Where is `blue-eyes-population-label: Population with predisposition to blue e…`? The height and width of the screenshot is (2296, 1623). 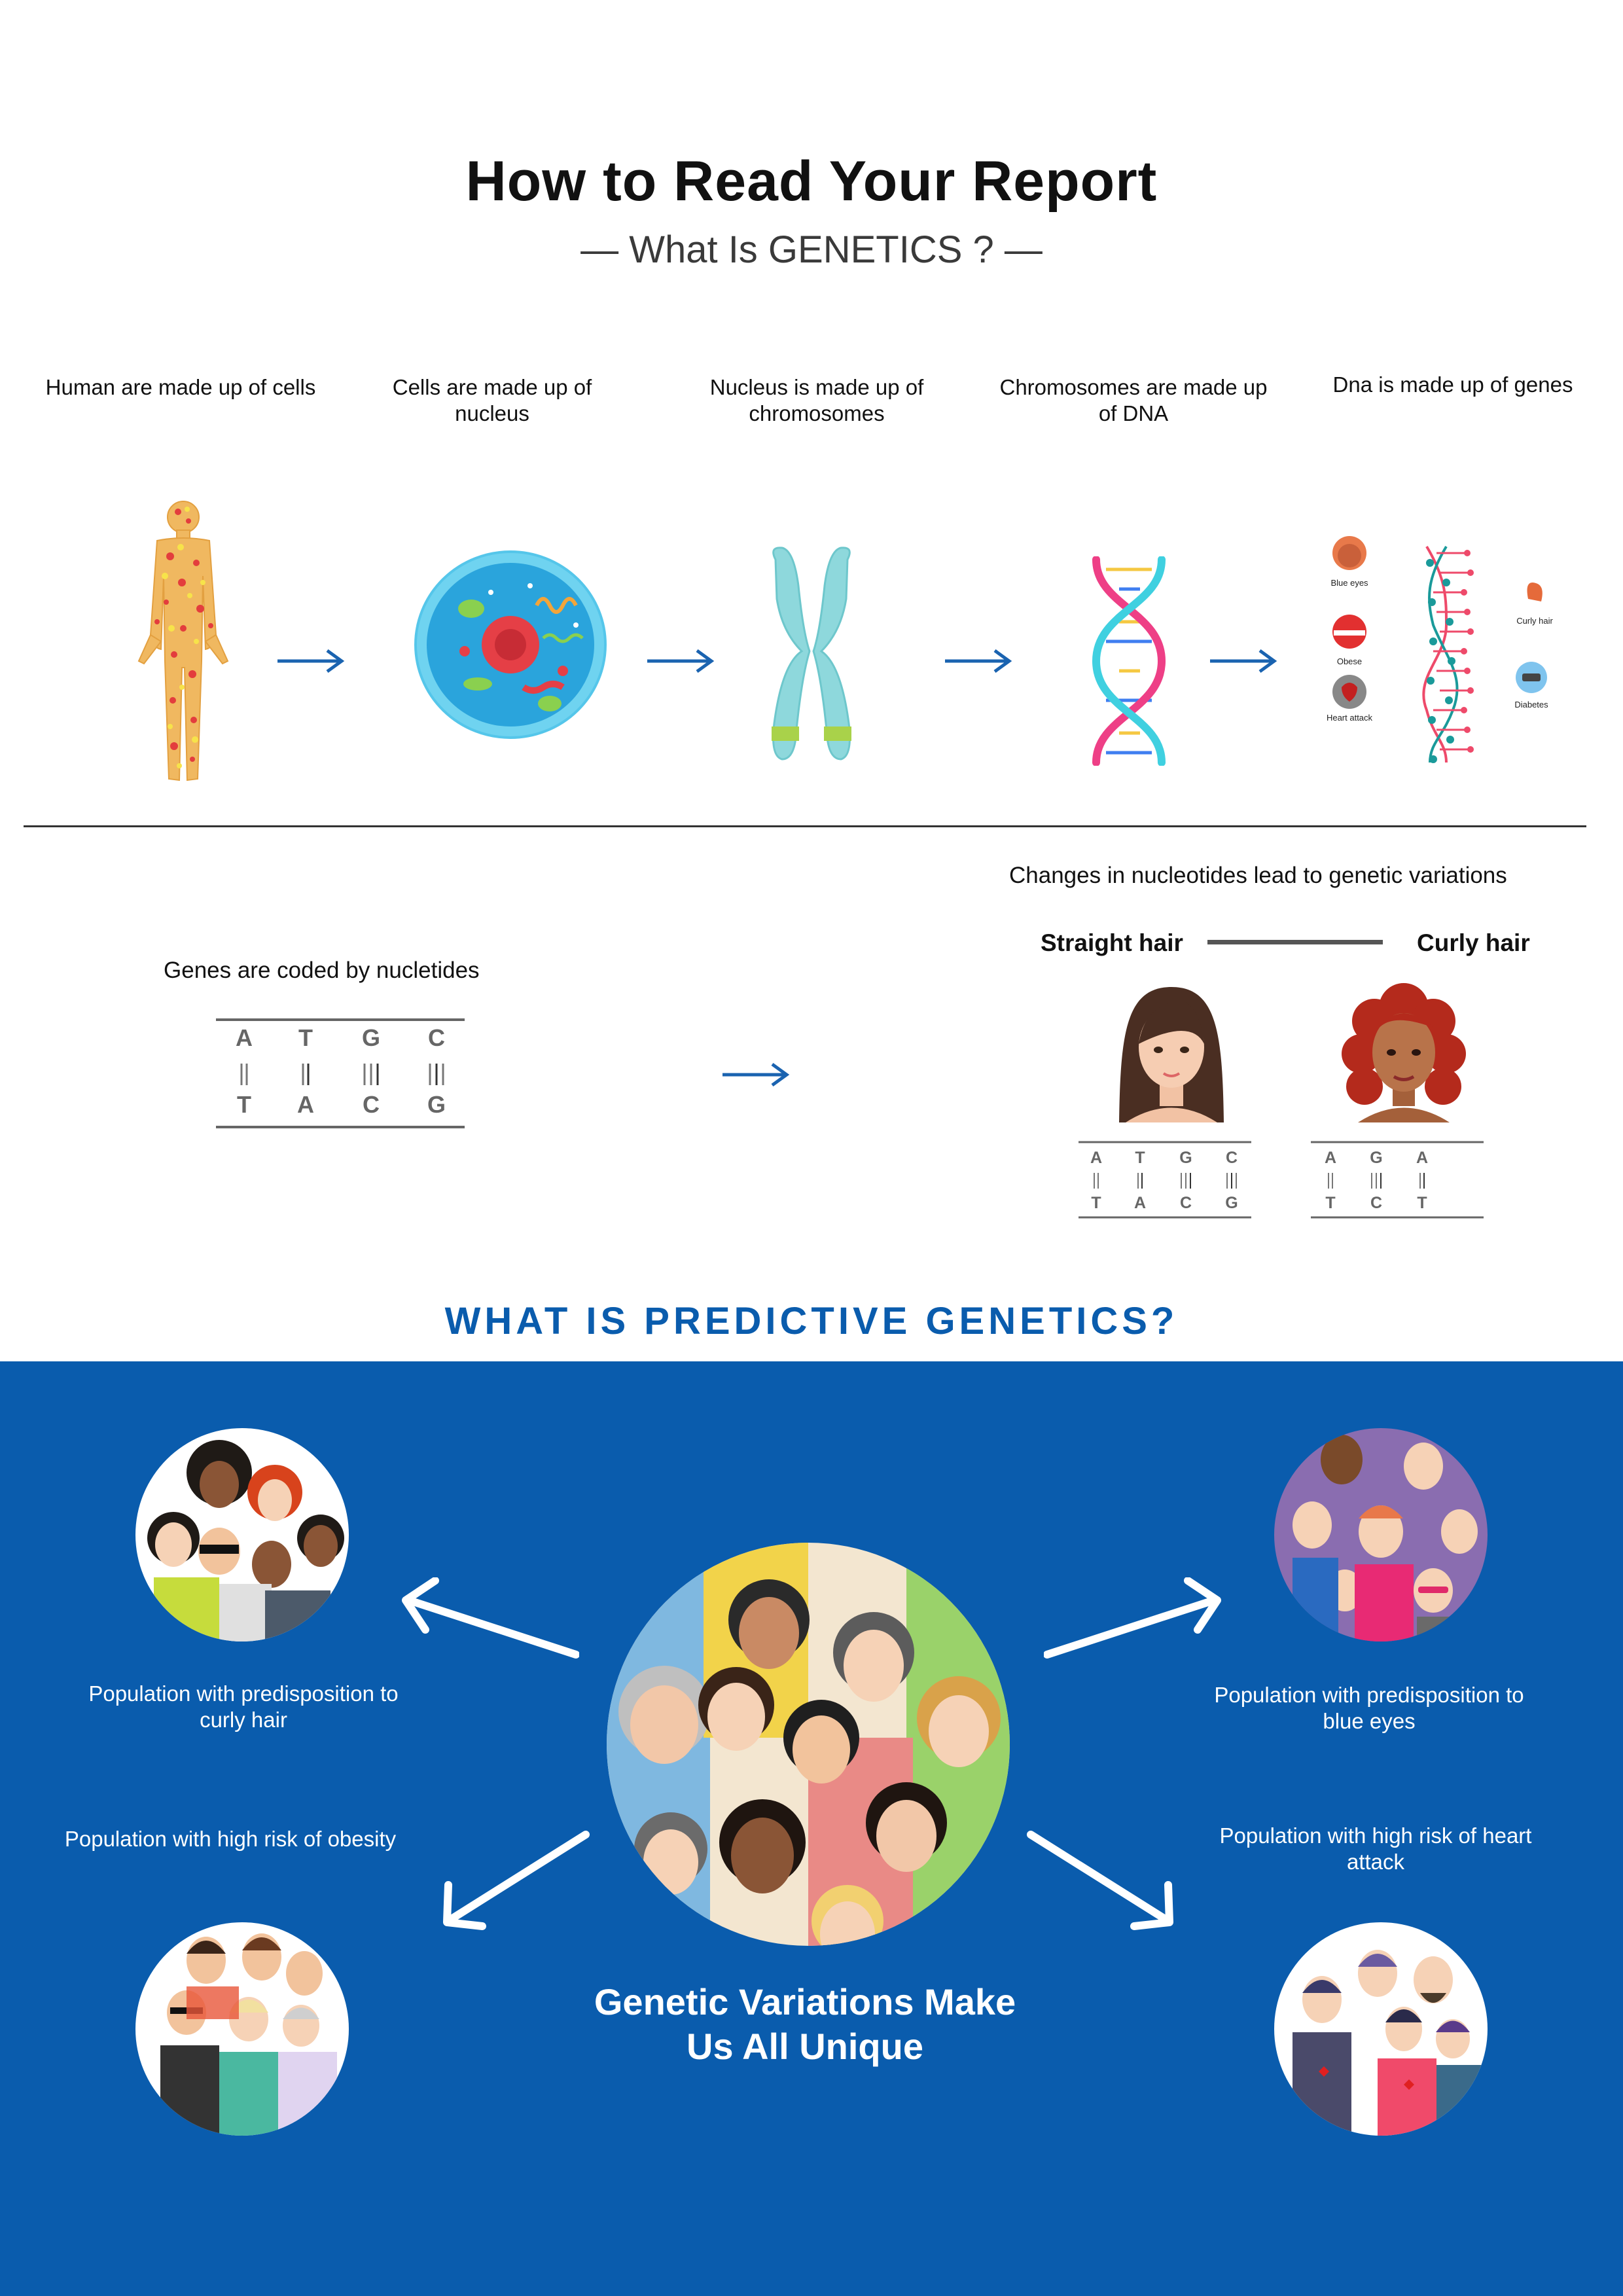 blue-eyes-population-label: Population with predisposition to blue e… is located at coordinates (1369, 1708).